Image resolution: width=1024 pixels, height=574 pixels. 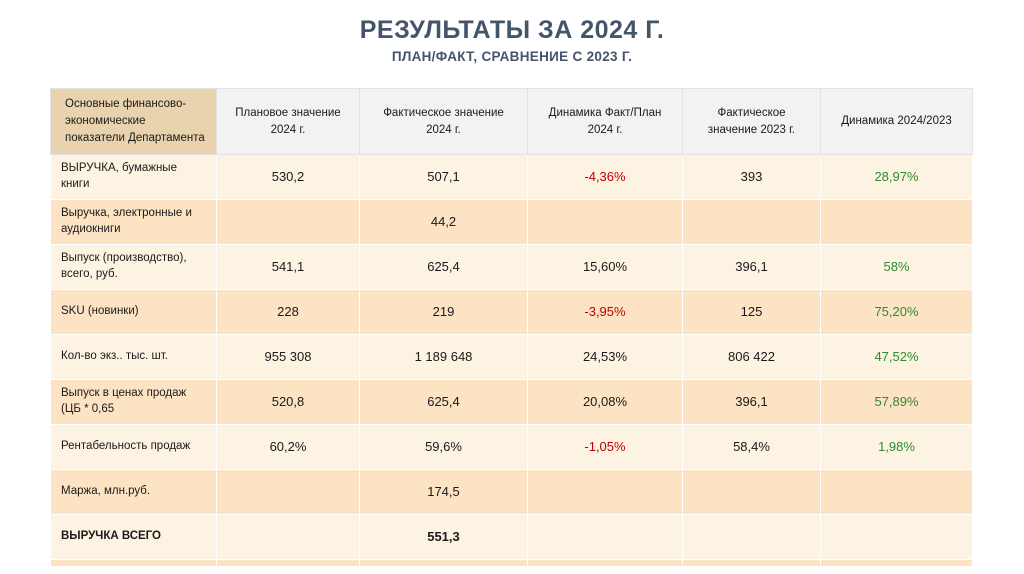 What do you see at coordinates (443, 357) in the screenshot?
I see `data-cell: 1 189 648` at bounding box center [443, 357].